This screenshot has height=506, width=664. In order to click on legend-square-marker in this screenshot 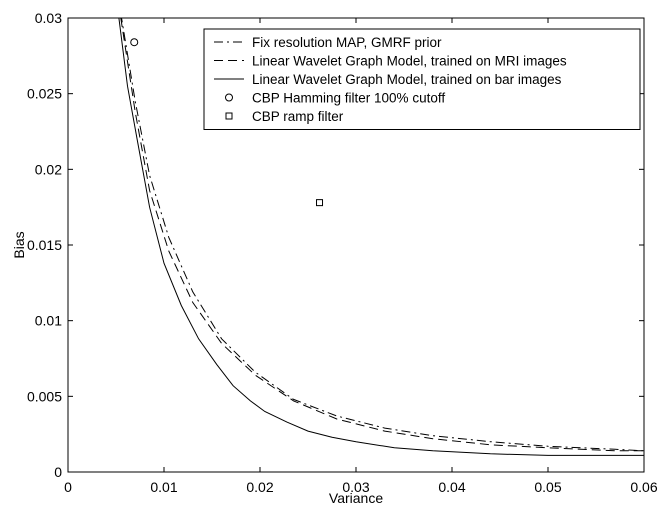, I will do `click(229, 116)`.